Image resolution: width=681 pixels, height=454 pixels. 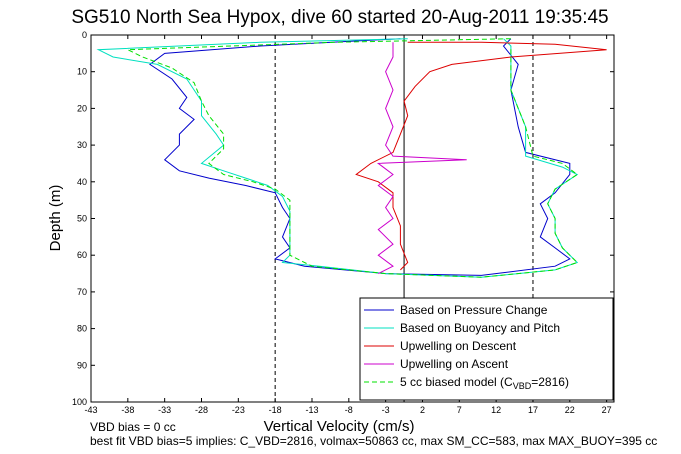 I want to click on y-tick-label: 0, so click(x=84, y=35).